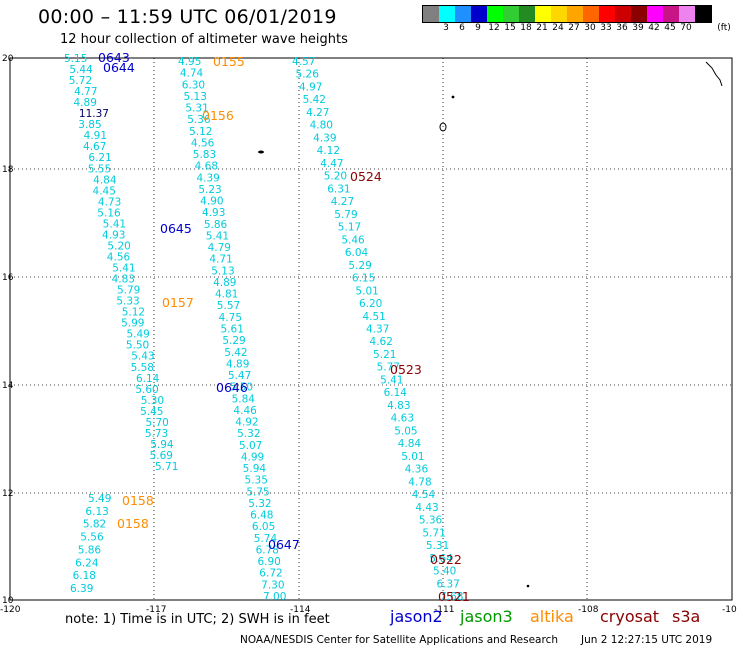  Describe the element at coordinates (229, 61) in the screenshot. I see `pass-label: 0155` at that location.